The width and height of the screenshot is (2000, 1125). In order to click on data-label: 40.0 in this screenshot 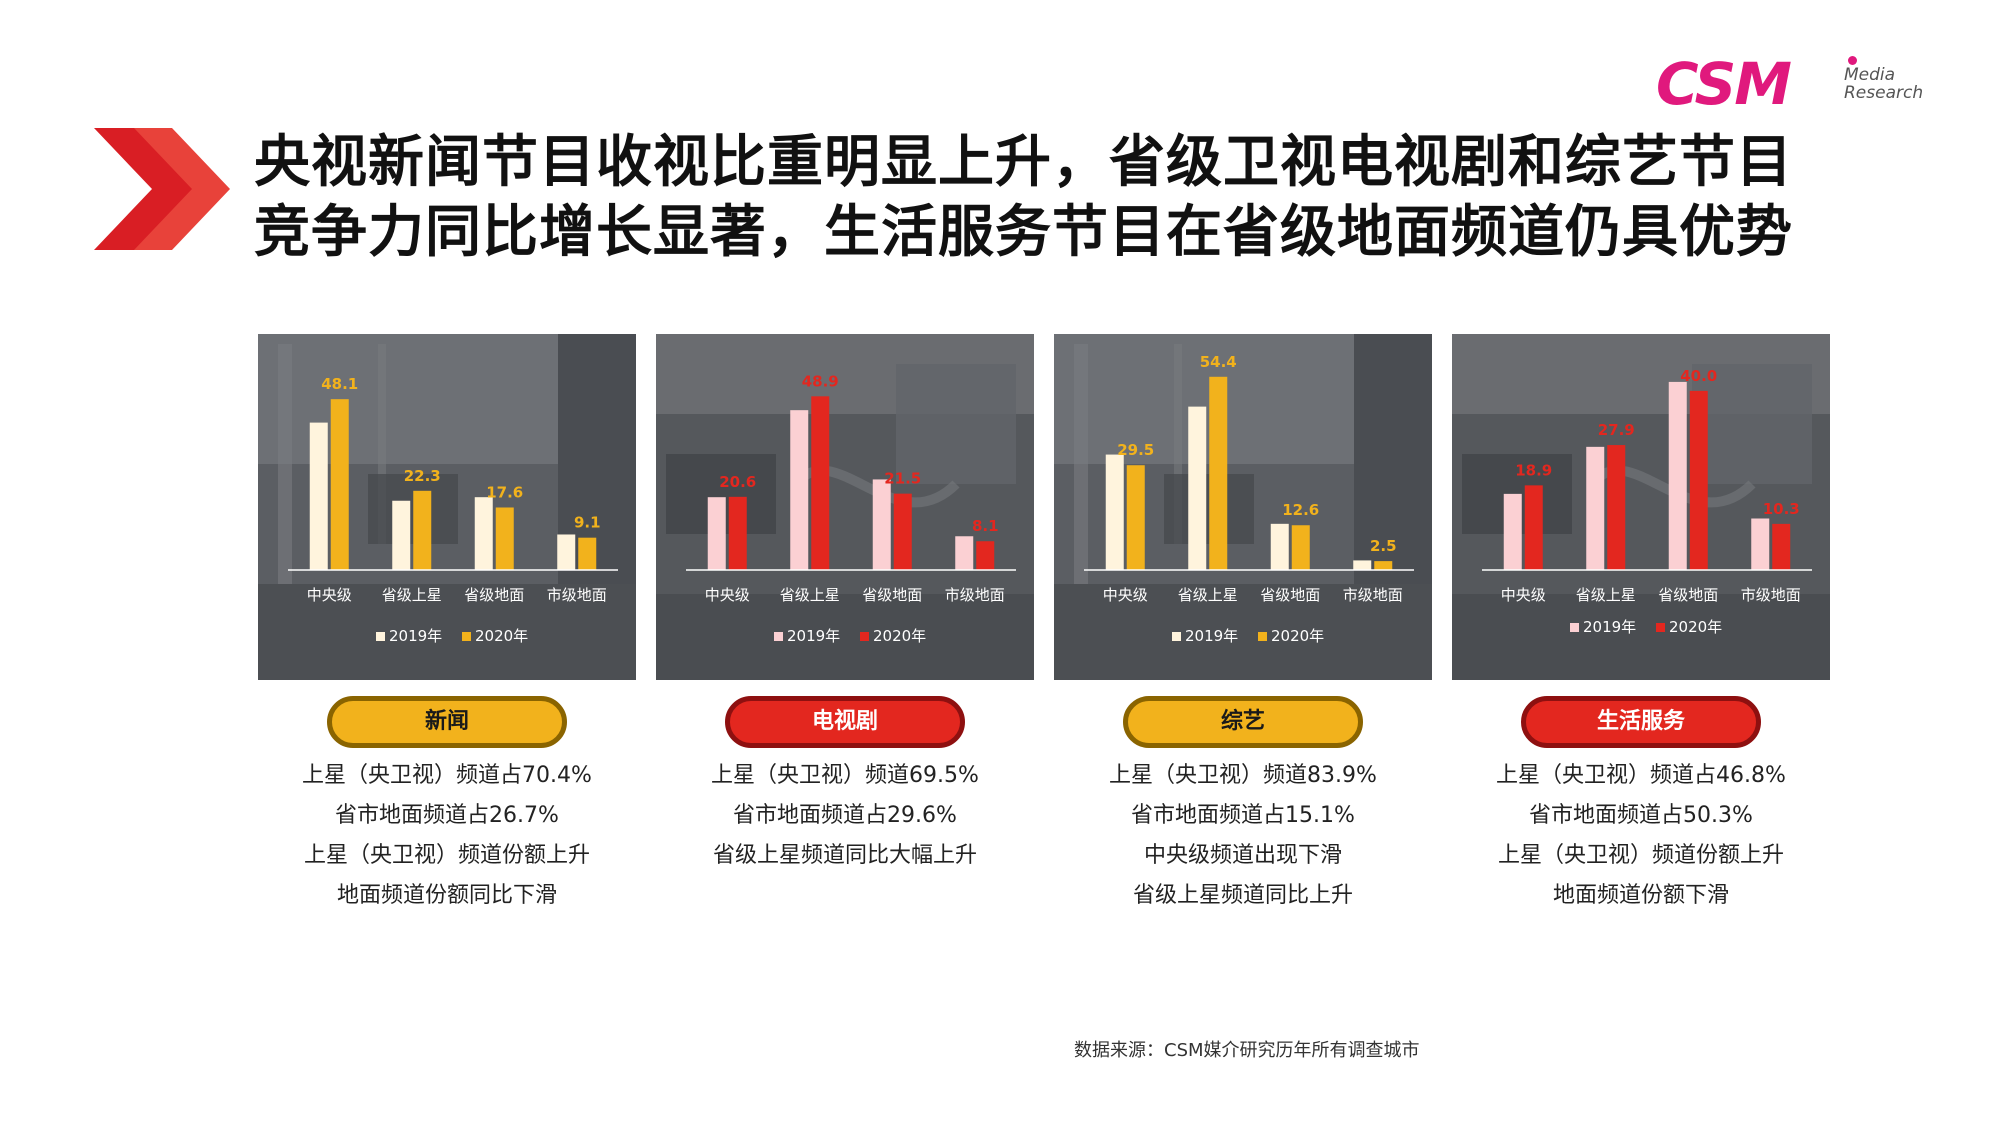, I will do `click(1698, 376)`.